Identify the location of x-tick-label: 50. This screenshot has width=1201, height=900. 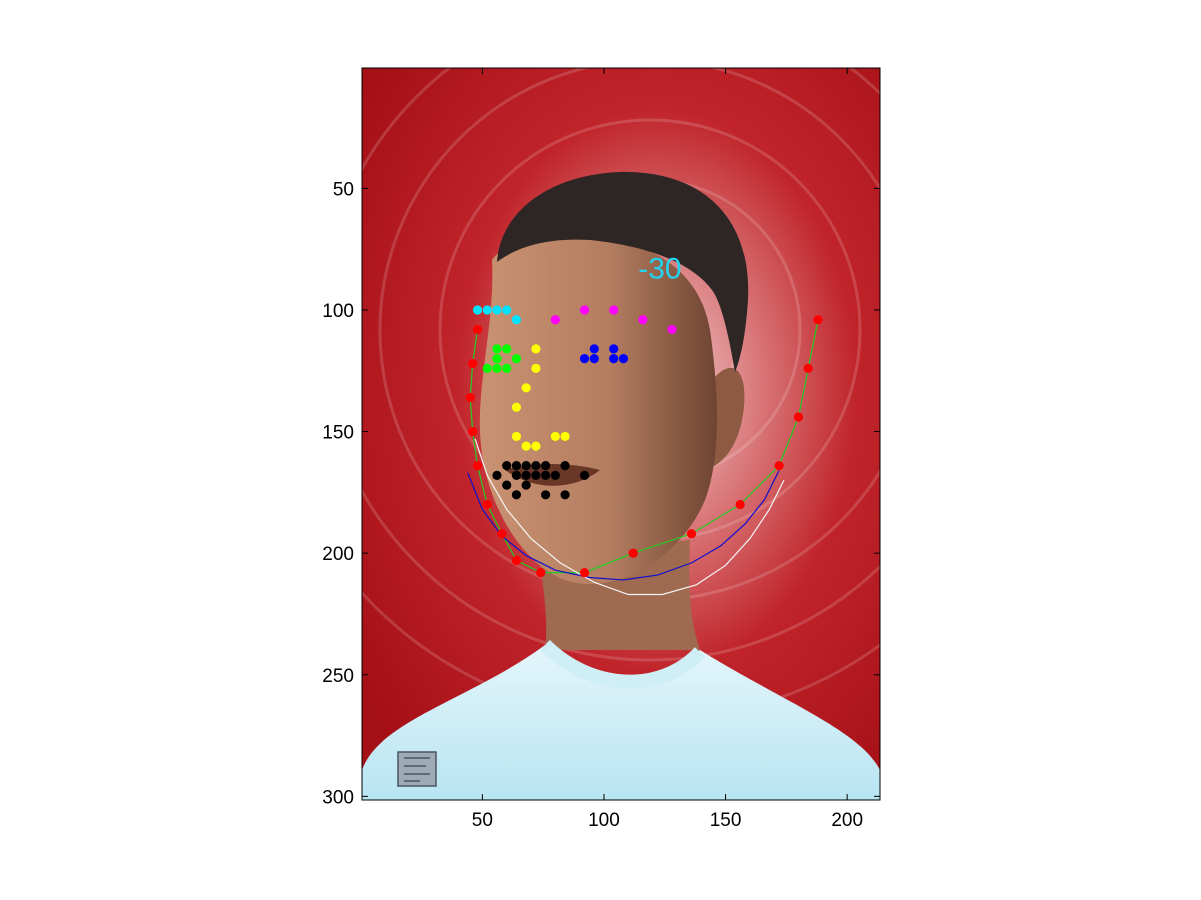
(482, 820).